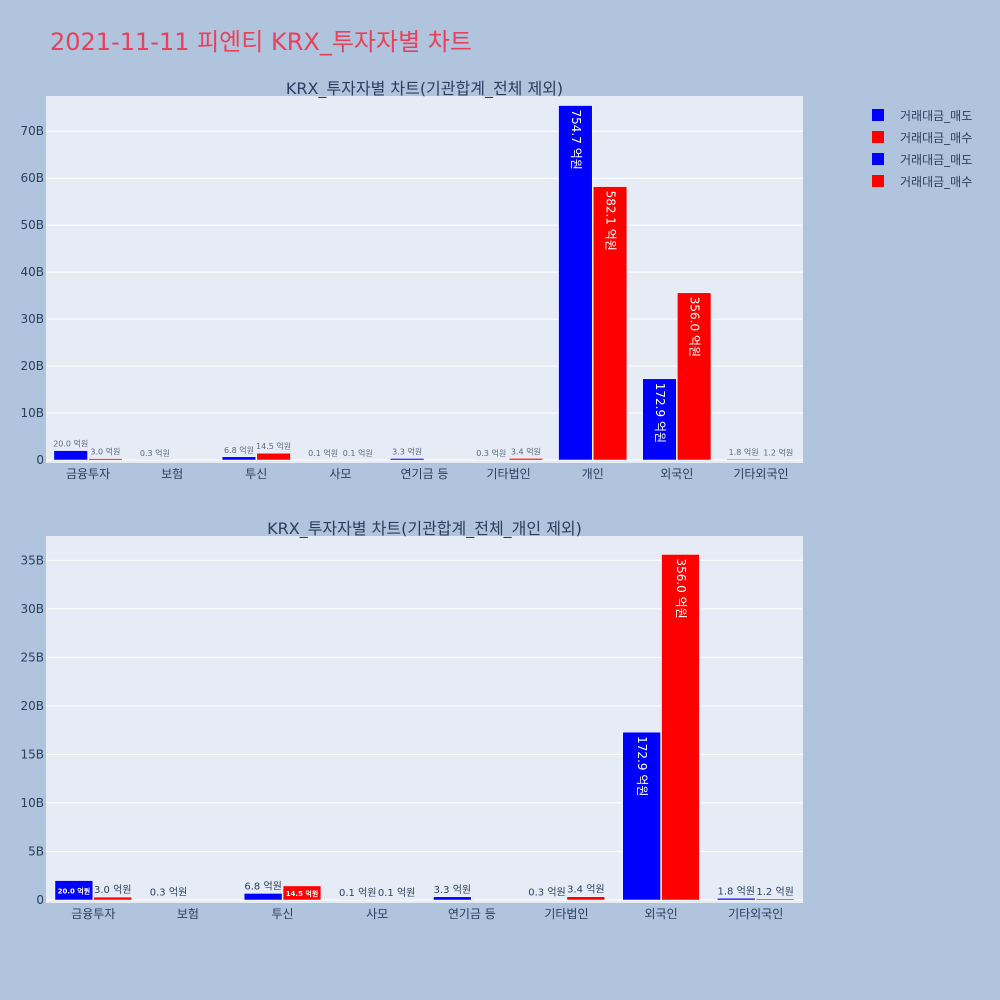 The width and height of the screenshot is (1000, 1000). I want to click on chart-title: KRX_투자자별 차트(기관합계_전체_개인 제외), so click(424, 529).